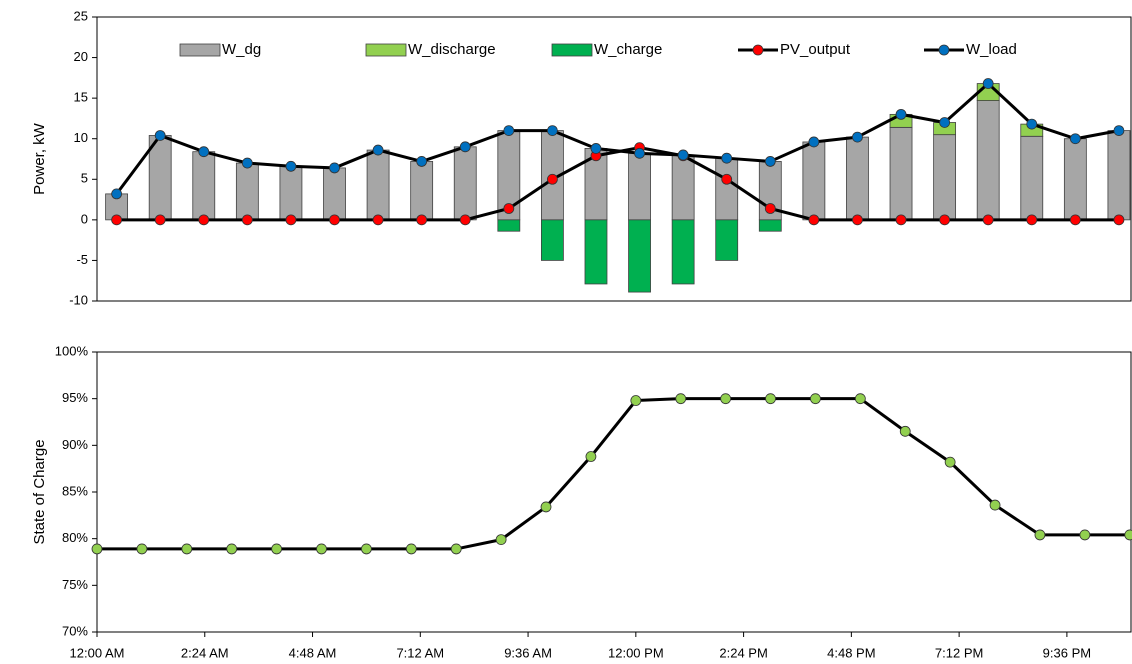  I want to click on y-tick-label: -10, so click(78, 299).